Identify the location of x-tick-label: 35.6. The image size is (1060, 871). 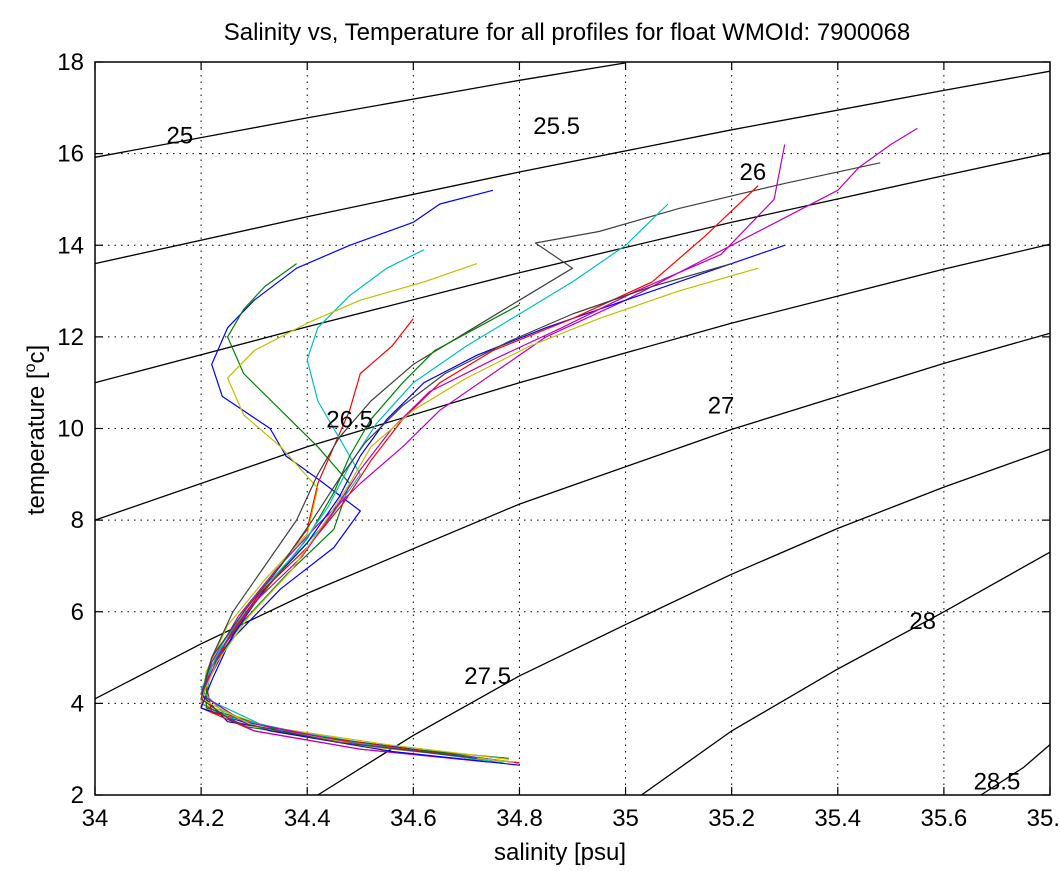
(944, 818).